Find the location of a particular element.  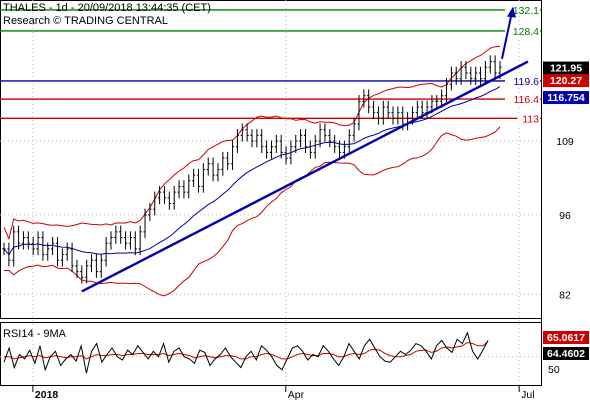

rsi-line is located at coordinates (246, 352).